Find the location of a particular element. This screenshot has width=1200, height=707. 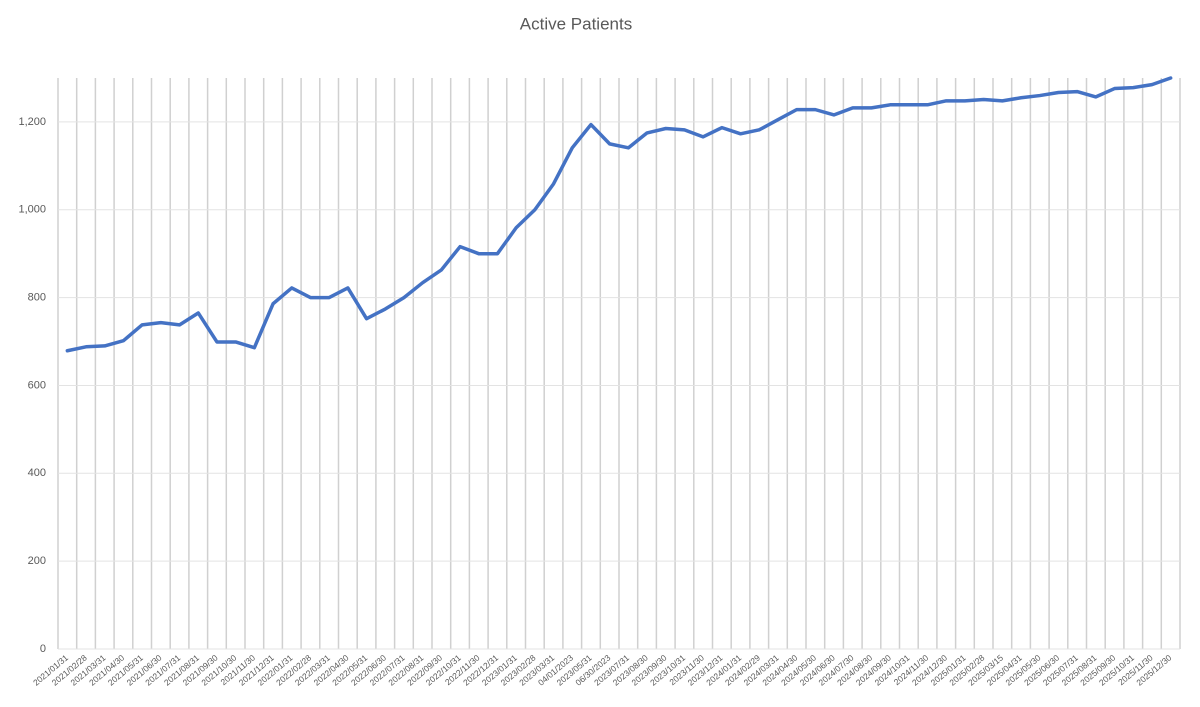

y-tick-label: 600 is located at coordinates (37, 385).